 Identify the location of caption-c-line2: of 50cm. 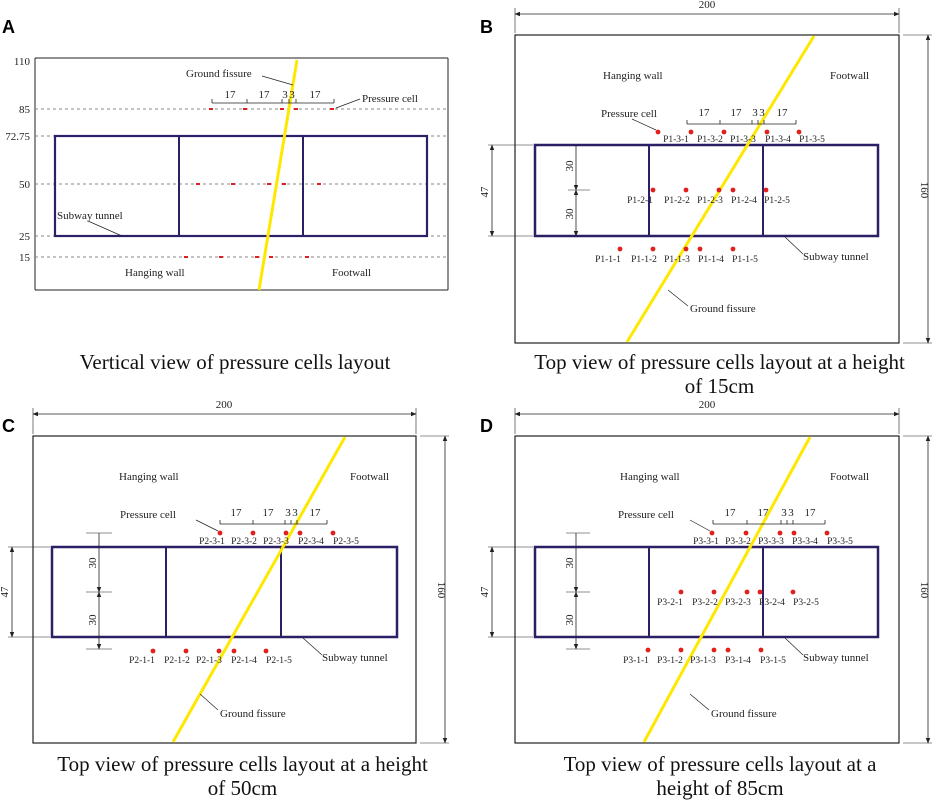
(242, 788).